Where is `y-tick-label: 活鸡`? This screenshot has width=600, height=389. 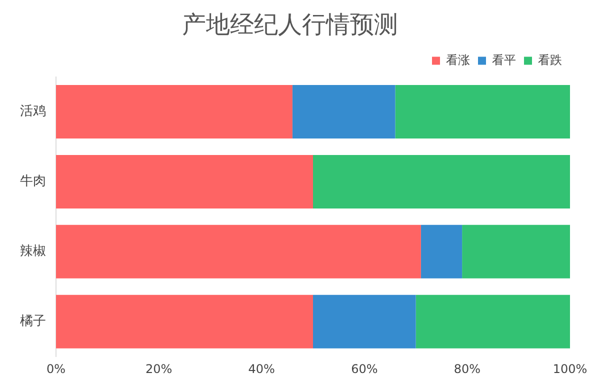 y-tick-label: 活鸡 is located at coordinates (33, 112).